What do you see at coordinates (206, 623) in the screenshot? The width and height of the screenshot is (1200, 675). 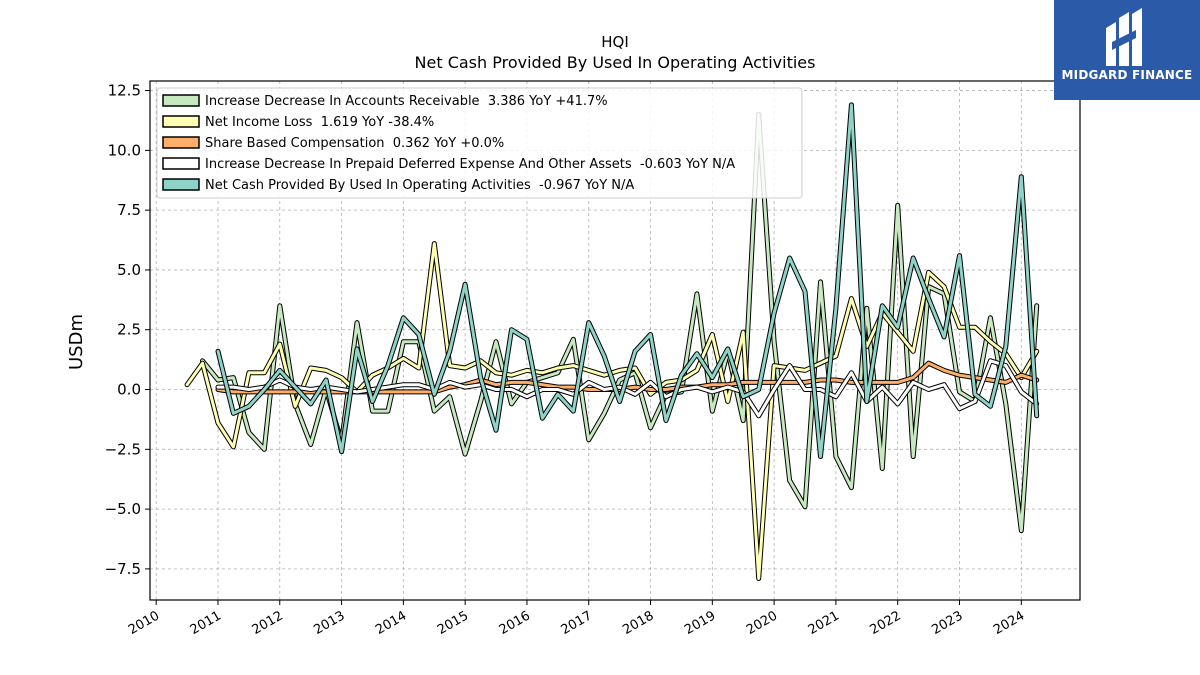 I see `x-tick-label: 2011` at bounding box center [206, 623].